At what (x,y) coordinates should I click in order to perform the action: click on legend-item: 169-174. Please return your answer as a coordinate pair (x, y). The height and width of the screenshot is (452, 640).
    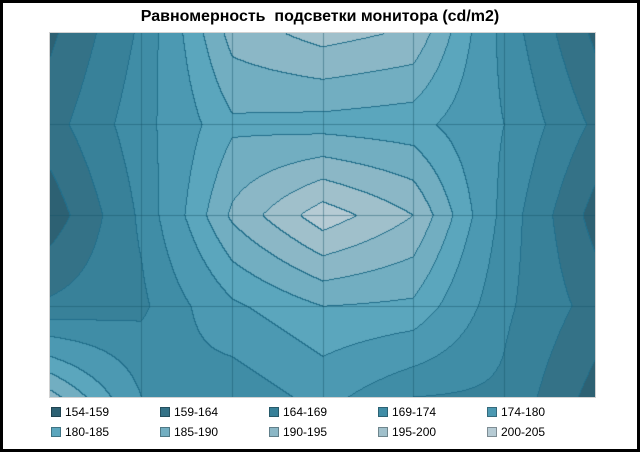
    Looking at the image, I should click on (432, 412).